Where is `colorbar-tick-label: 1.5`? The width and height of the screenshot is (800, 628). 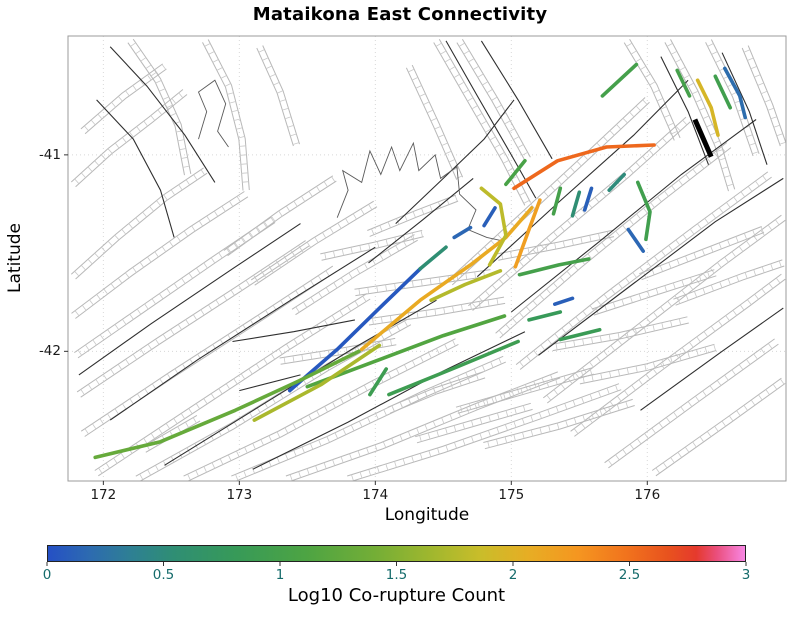 colorbar-tick-label: 1.5 is located at coordinates (396, 575).